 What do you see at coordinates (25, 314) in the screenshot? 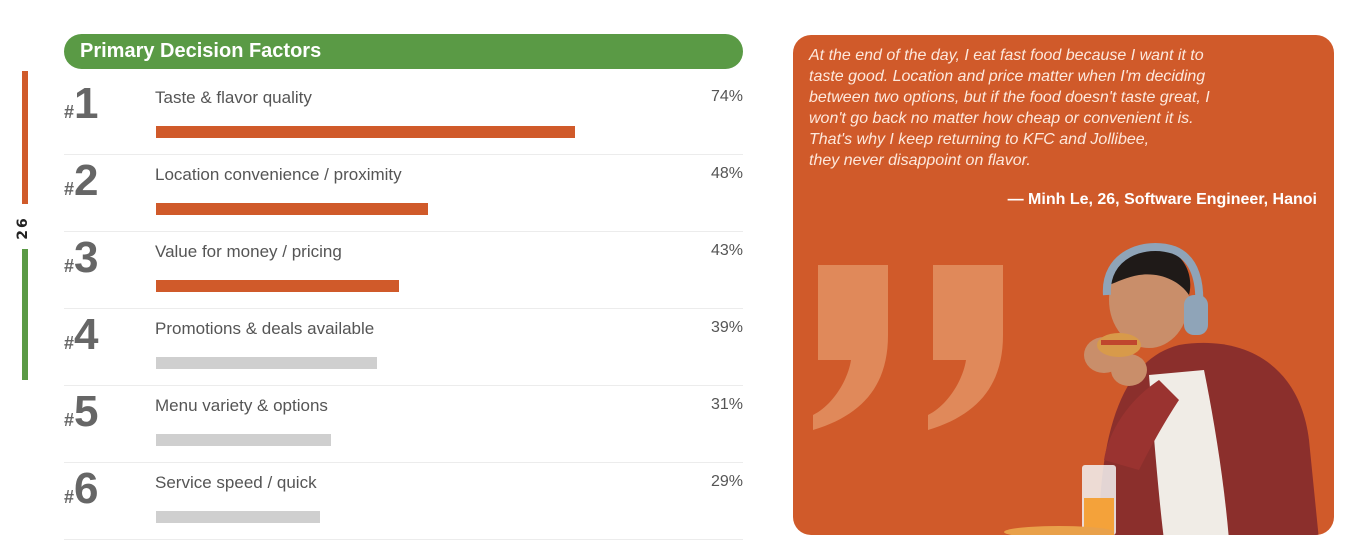
I see `page-side-bar-green` at bounding box center [25, 314].